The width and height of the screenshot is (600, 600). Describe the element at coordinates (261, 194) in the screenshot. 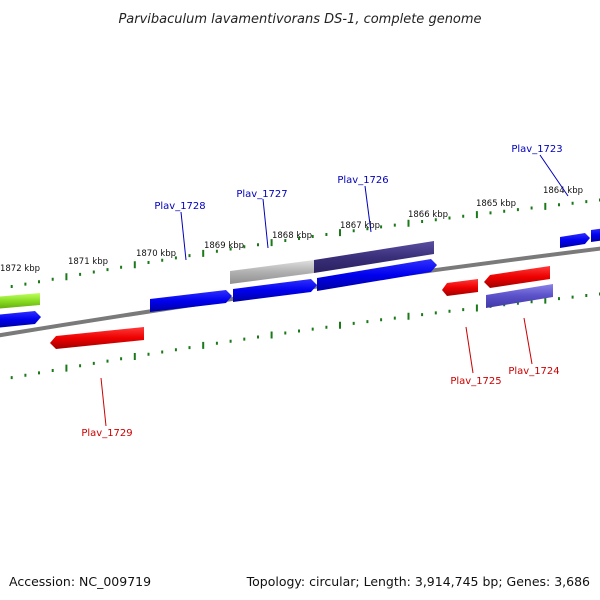

I see `label-plav-1727: Plav_1727` at that location.